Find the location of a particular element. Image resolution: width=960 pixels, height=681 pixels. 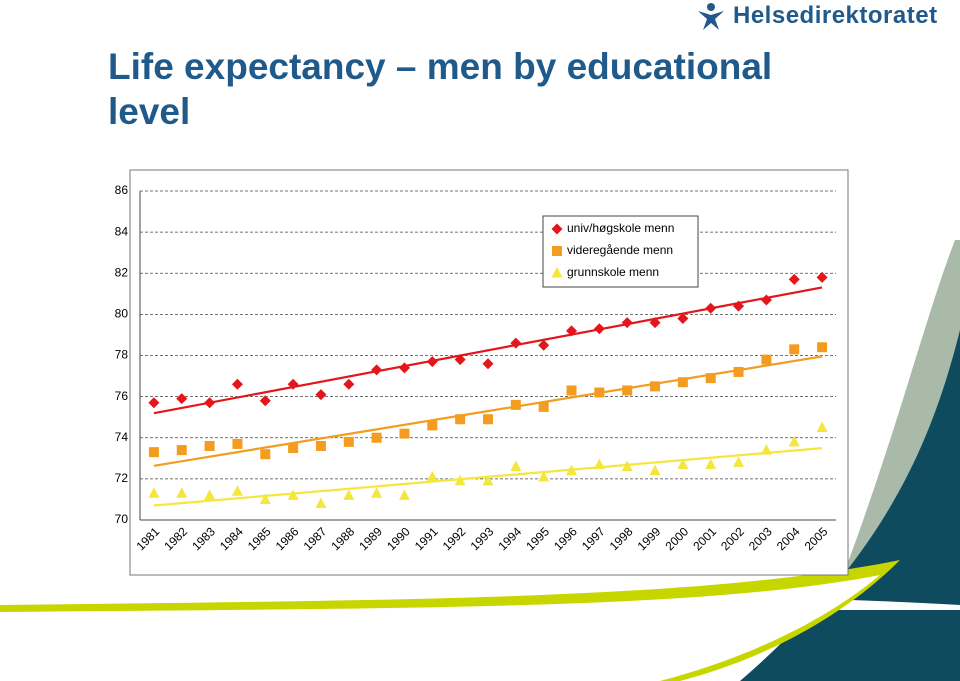

white-swoosh is located at coordinates (440, 628).